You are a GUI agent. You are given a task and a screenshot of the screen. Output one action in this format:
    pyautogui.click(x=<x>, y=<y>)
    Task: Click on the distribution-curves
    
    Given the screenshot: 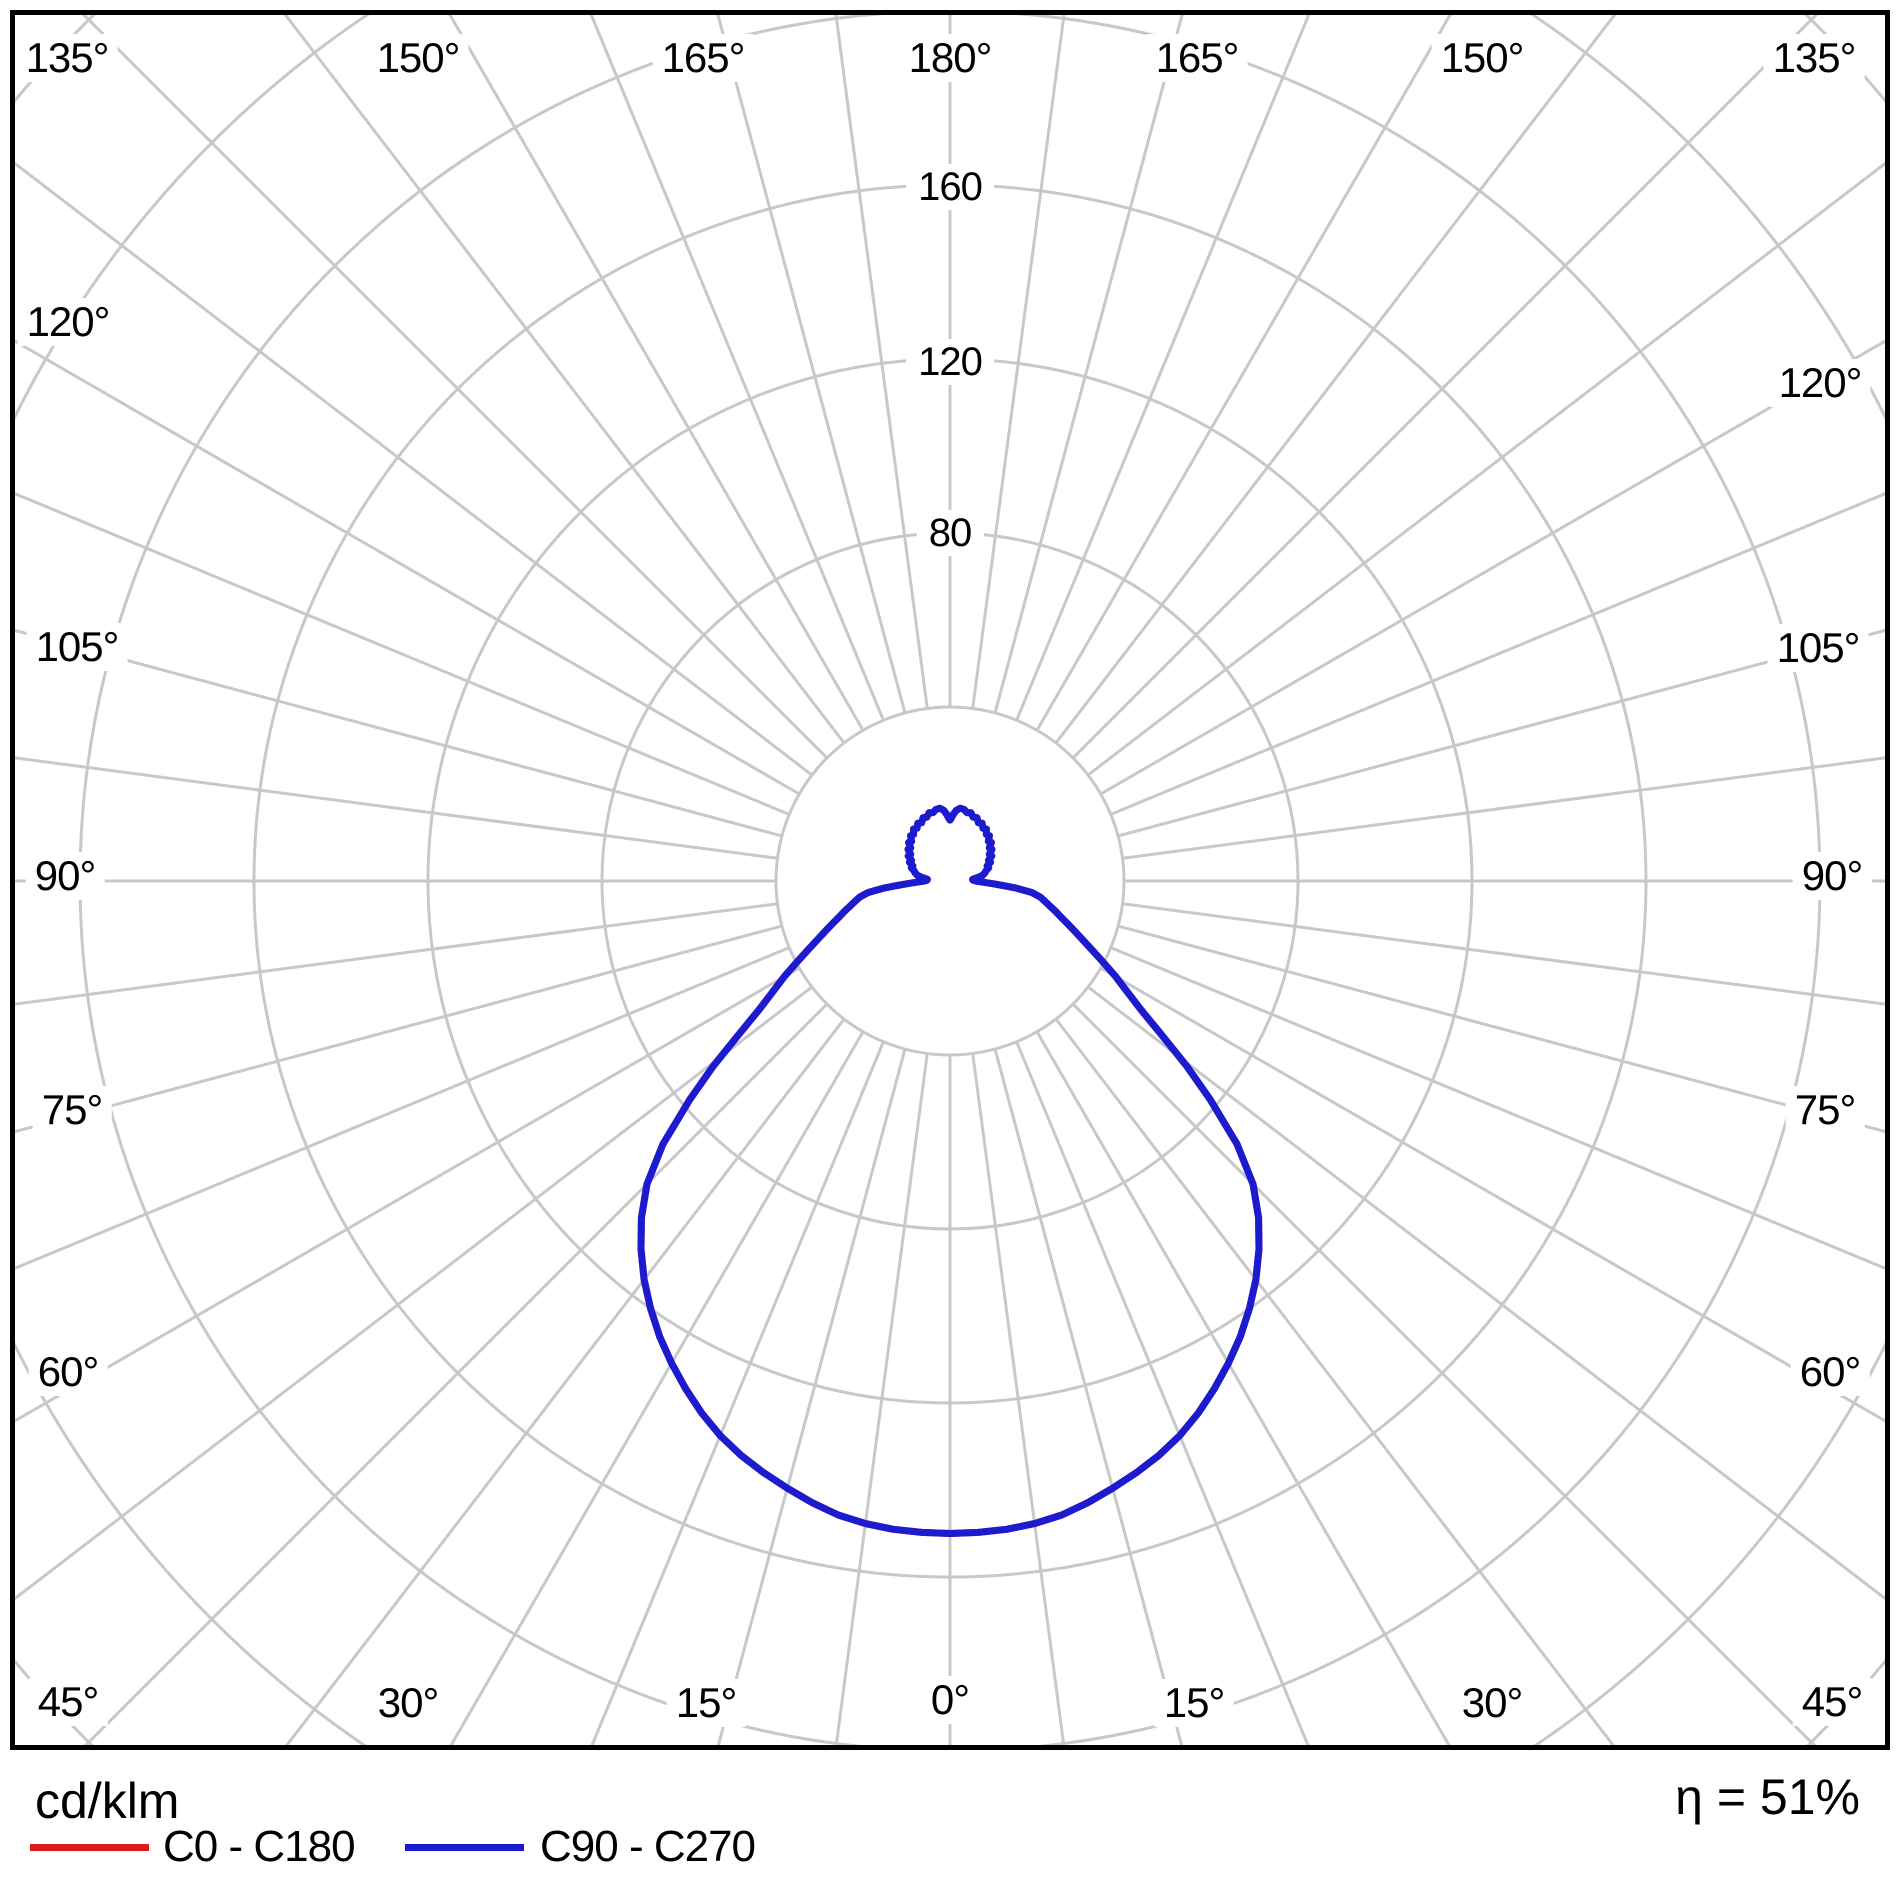 What is the action you would take?
    pyautogui.click(x=950, y=1170)
    